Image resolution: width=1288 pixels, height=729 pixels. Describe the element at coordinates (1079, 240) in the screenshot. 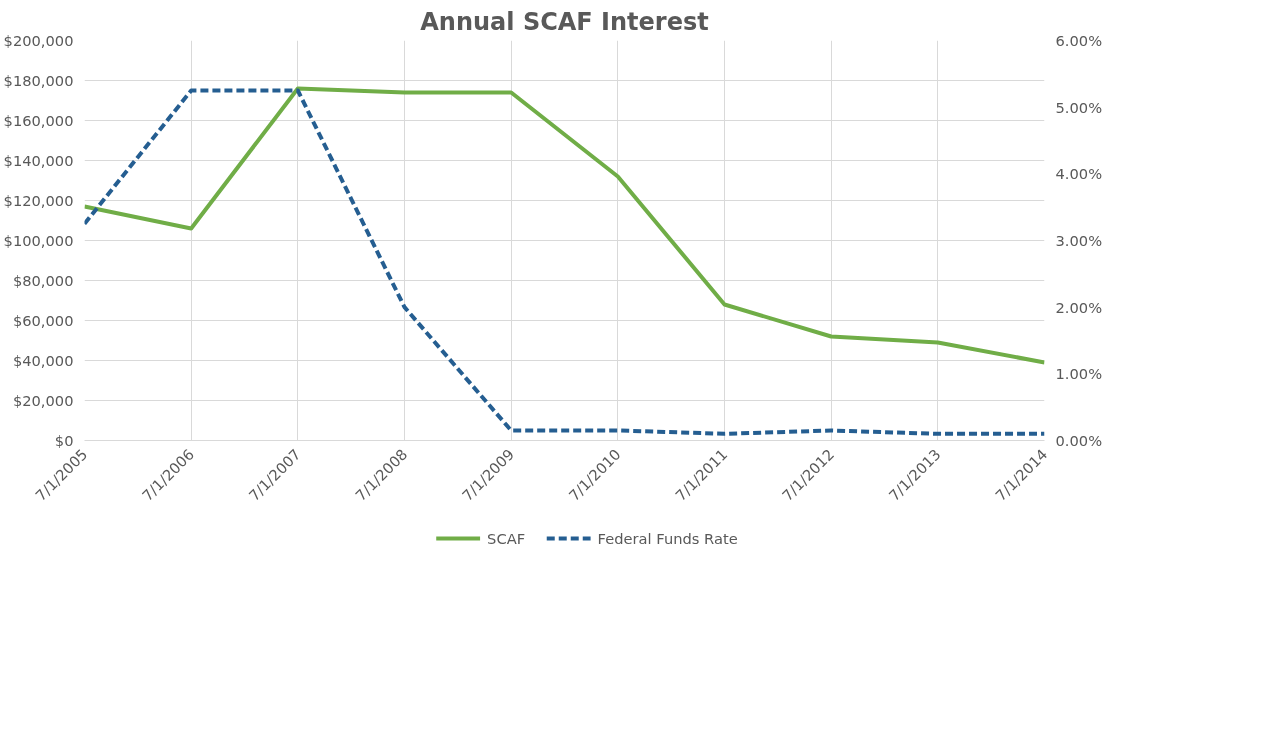

I see `y2-tick-label: 3.00%` at that location.